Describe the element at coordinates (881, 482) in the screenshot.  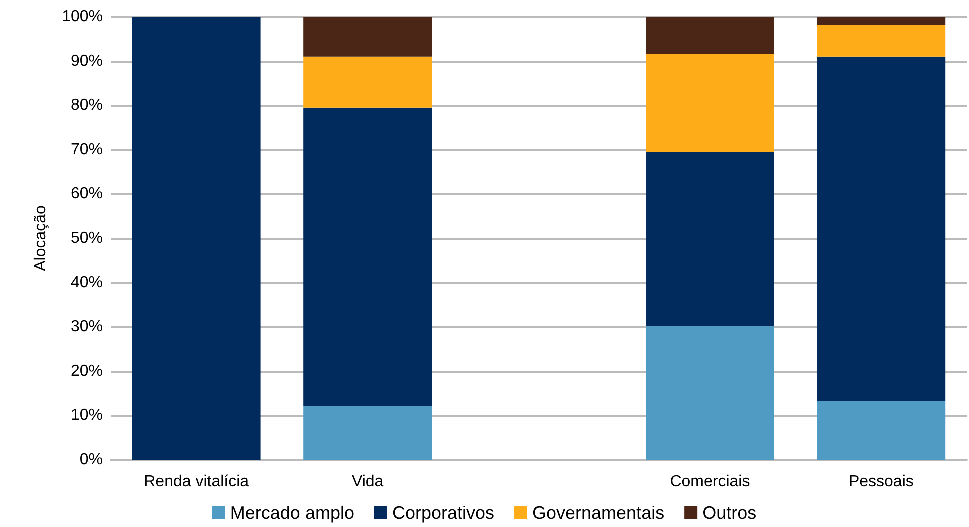
I see `x-tick-label: Pessoais` at that location.